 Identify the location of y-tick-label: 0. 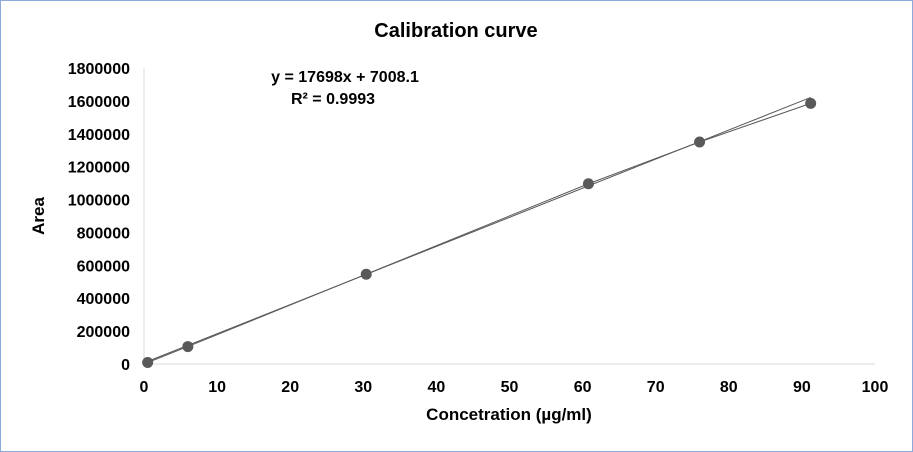
(125, 365).